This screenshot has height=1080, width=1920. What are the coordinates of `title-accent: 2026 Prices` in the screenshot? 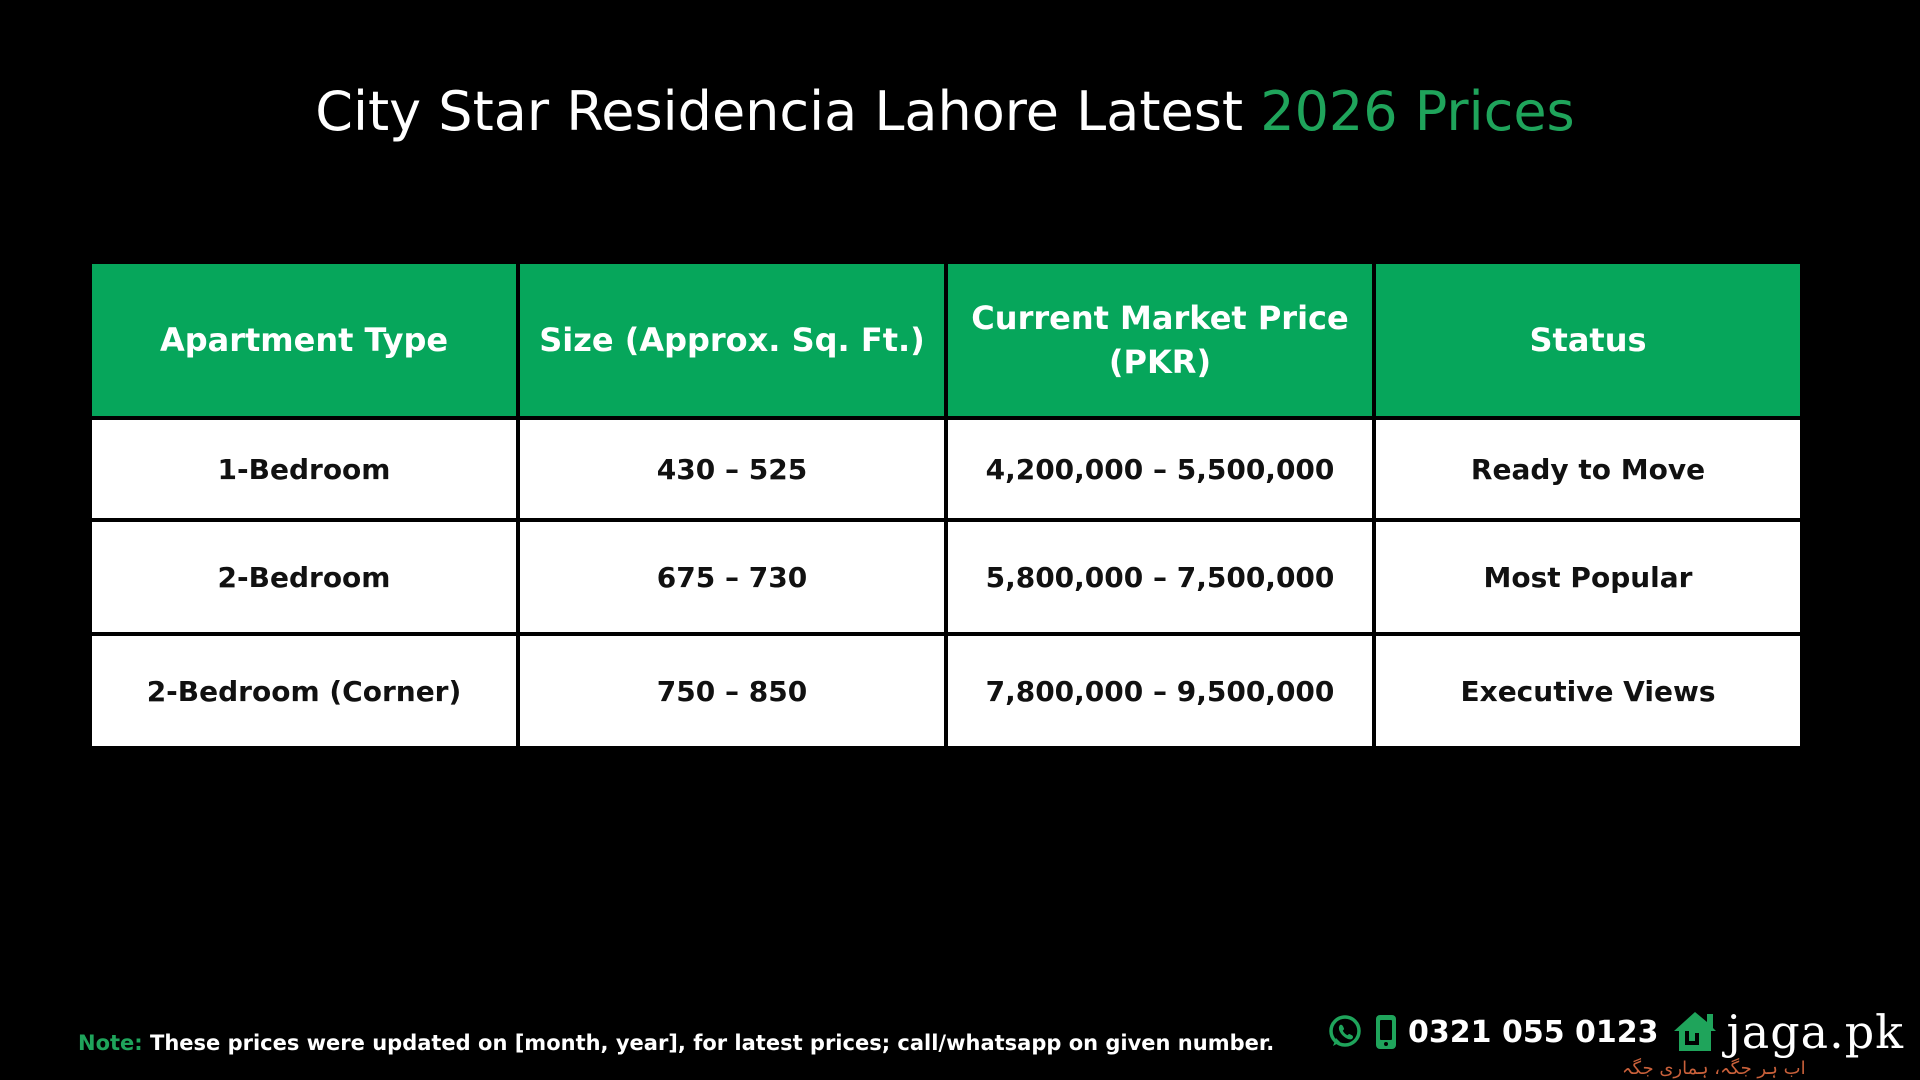 It's located at (1417, 112).